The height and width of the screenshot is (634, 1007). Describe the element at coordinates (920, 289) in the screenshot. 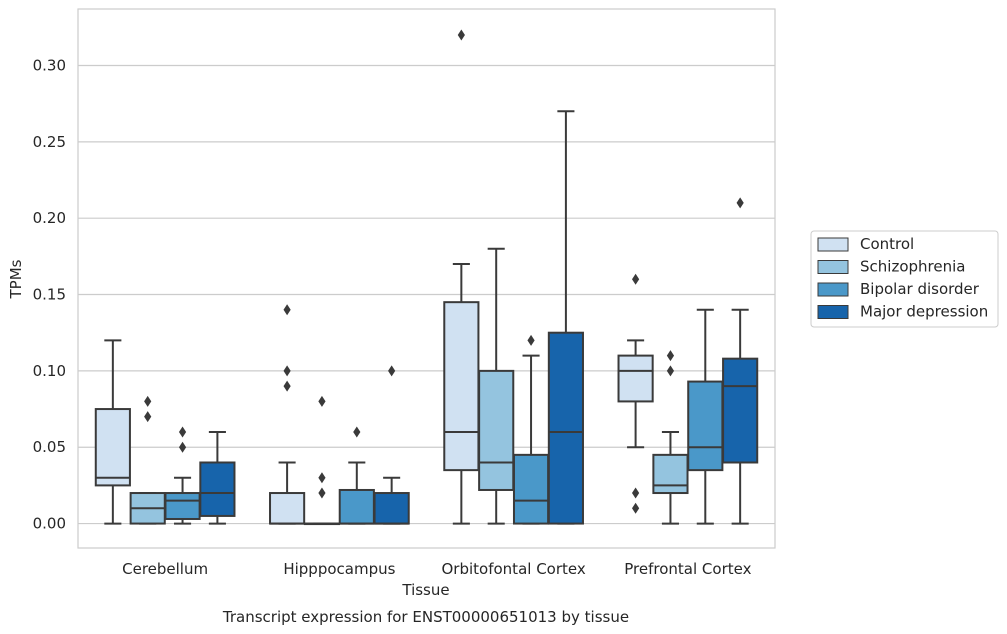

I see `legend-label: Bipolar disorder` at that location.